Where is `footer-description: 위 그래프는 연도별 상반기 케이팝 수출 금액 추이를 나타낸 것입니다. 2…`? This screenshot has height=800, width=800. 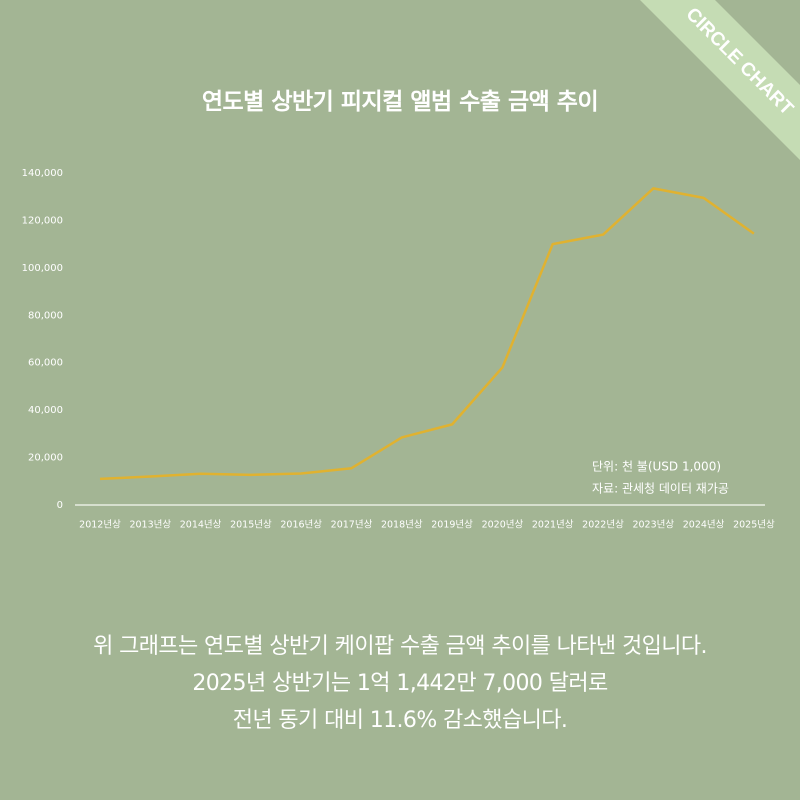
footer-description: 위 그래프는 연도별 상반기 케이팝 수출 금액 추이를 나타낸 것입니다. 2… is located at coordinates (400, 683).